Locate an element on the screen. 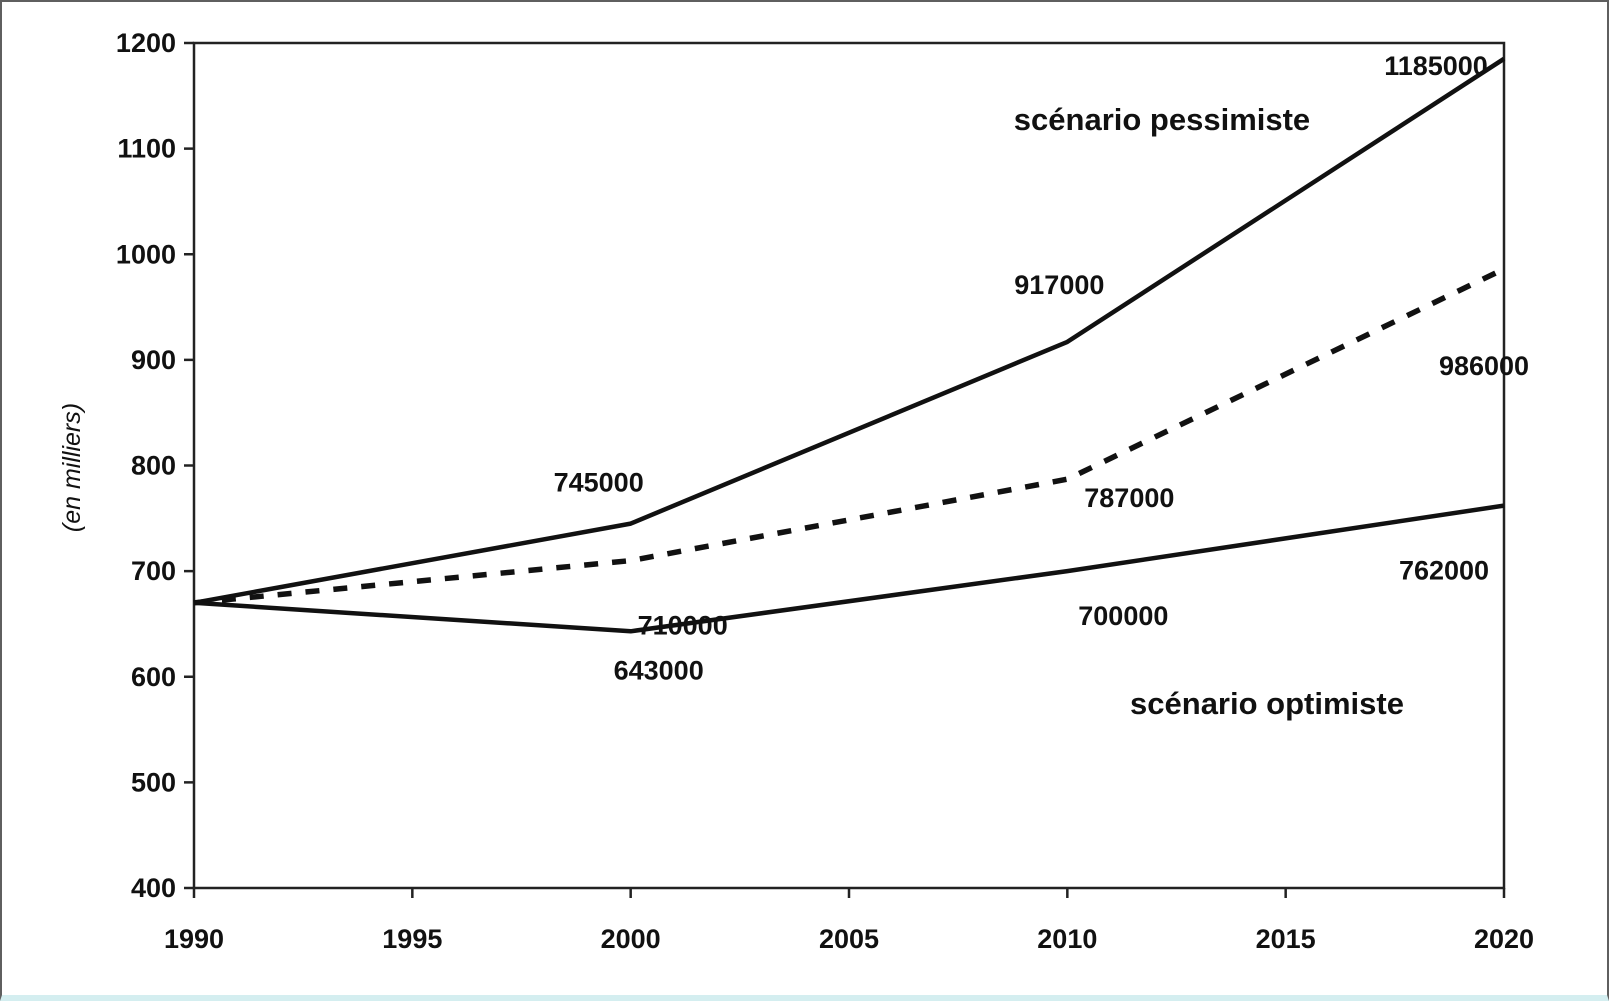 The height and width of the screenshot is (1001, 1609). y-tick-label: 400 is located at coordinates (153, 888).